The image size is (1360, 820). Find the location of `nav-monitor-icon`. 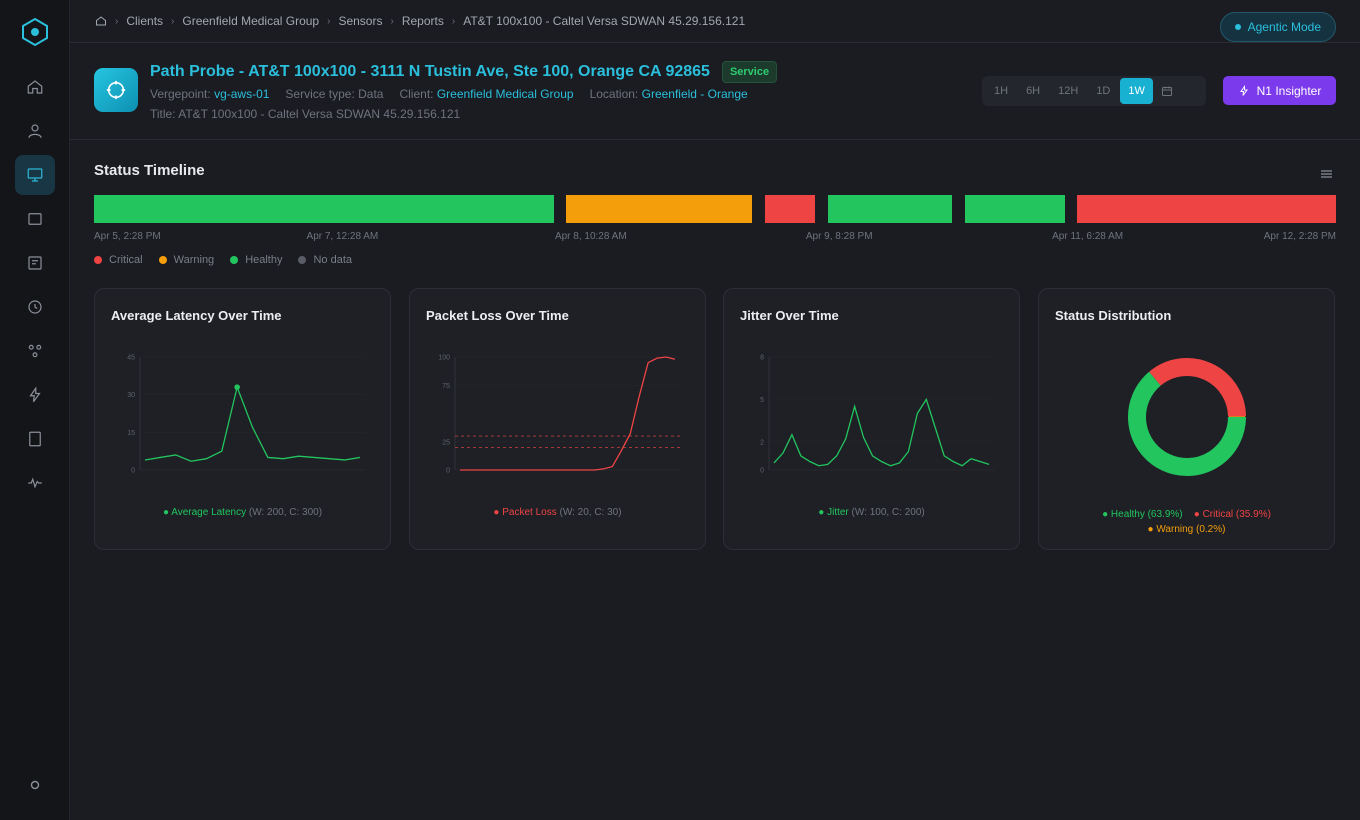

nav-monitor-icon is located at coordinates (34, 175).